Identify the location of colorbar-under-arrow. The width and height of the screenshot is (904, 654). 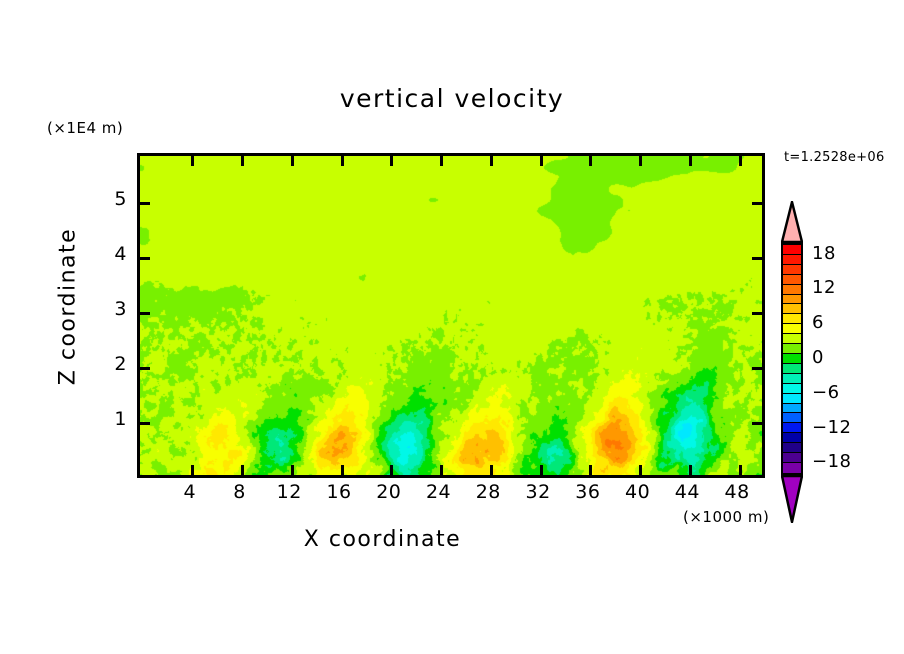
(792, 499).